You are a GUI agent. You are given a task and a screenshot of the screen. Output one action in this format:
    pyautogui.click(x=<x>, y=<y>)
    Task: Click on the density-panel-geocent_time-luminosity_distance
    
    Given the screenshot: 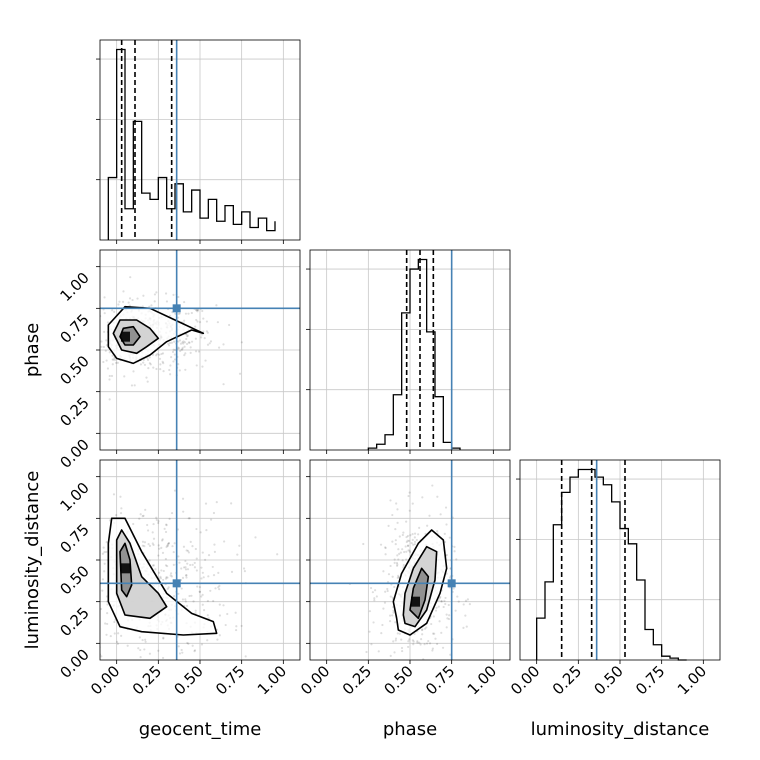 What is the action you would take?
    pyautogui.click(x=177, y=569)
    